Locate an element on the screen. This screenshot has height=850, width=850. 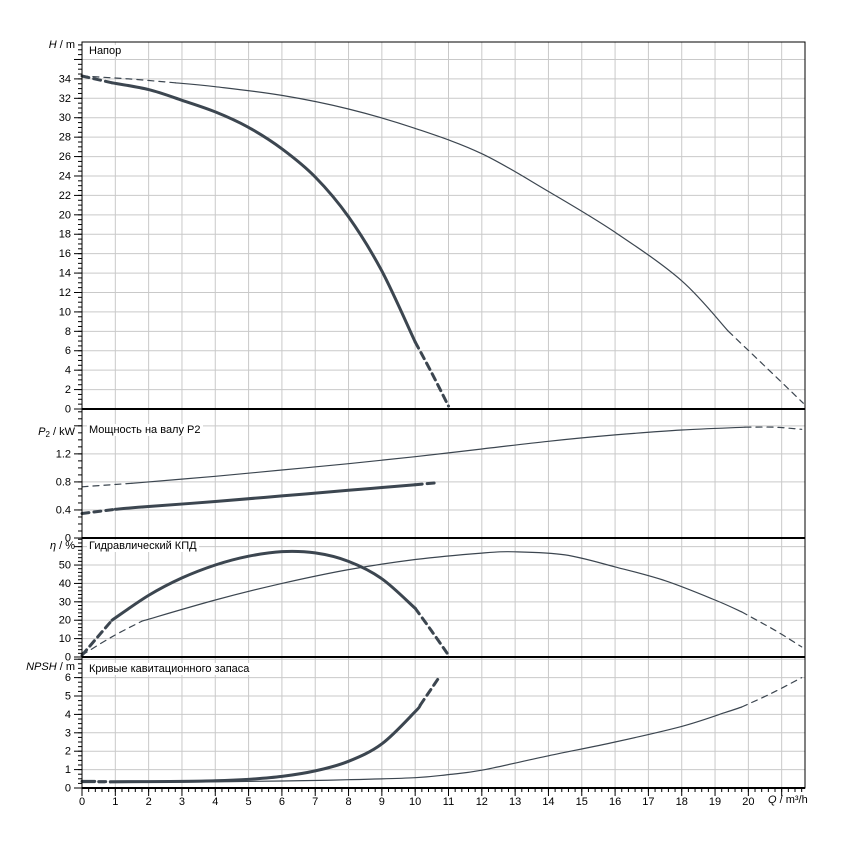
svg-text: 9 is located at coordinates (382, 802).